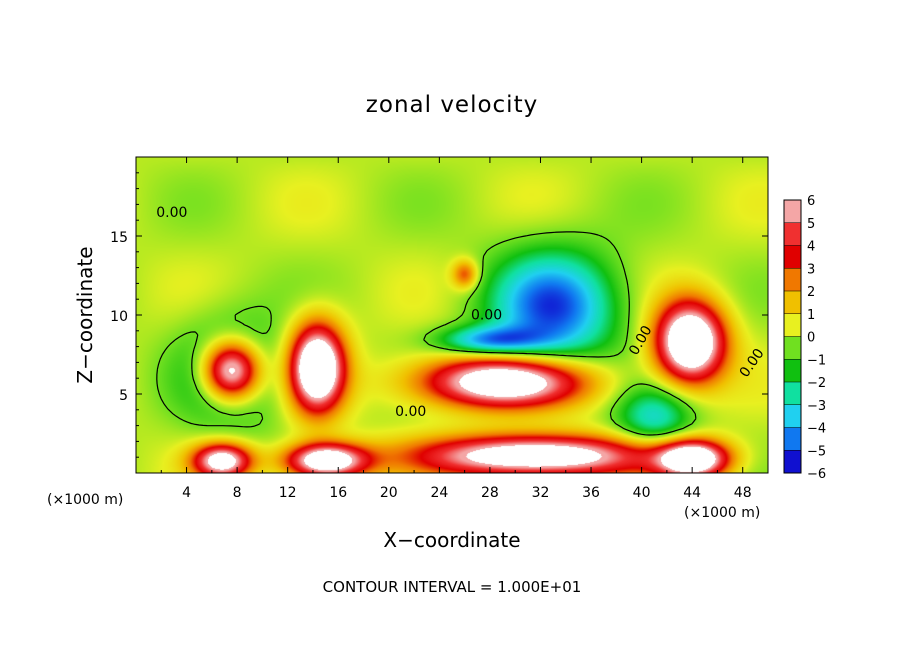 This screenshot has width=904, height=654. What do you see at coordinates (743, 493) in the screenshot?
I see `x-tick-label: 48` at bounding box center [743, 493].